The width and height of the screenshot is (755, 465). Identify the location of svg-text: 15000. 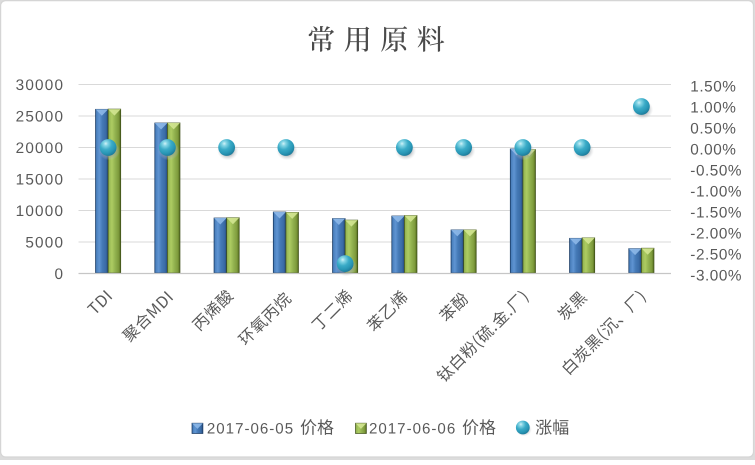
(40, 180).